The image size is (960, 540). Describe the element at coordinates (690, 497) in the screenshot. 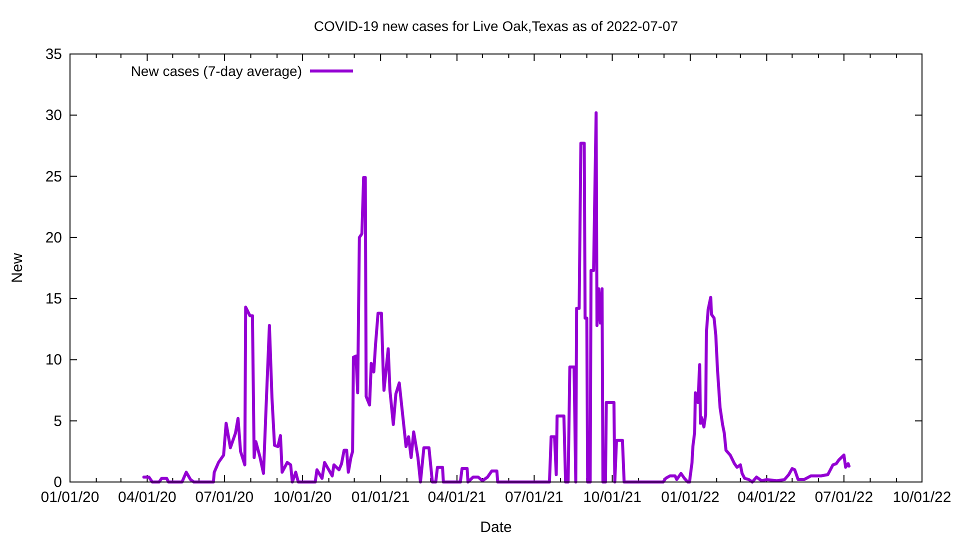

I see `x-tick-label: 01/01/22` at that location.